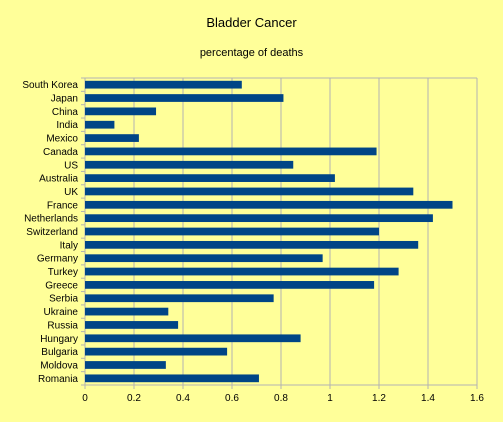  I want to click on chart-title: Bladder Cancer, so click(251, 22).